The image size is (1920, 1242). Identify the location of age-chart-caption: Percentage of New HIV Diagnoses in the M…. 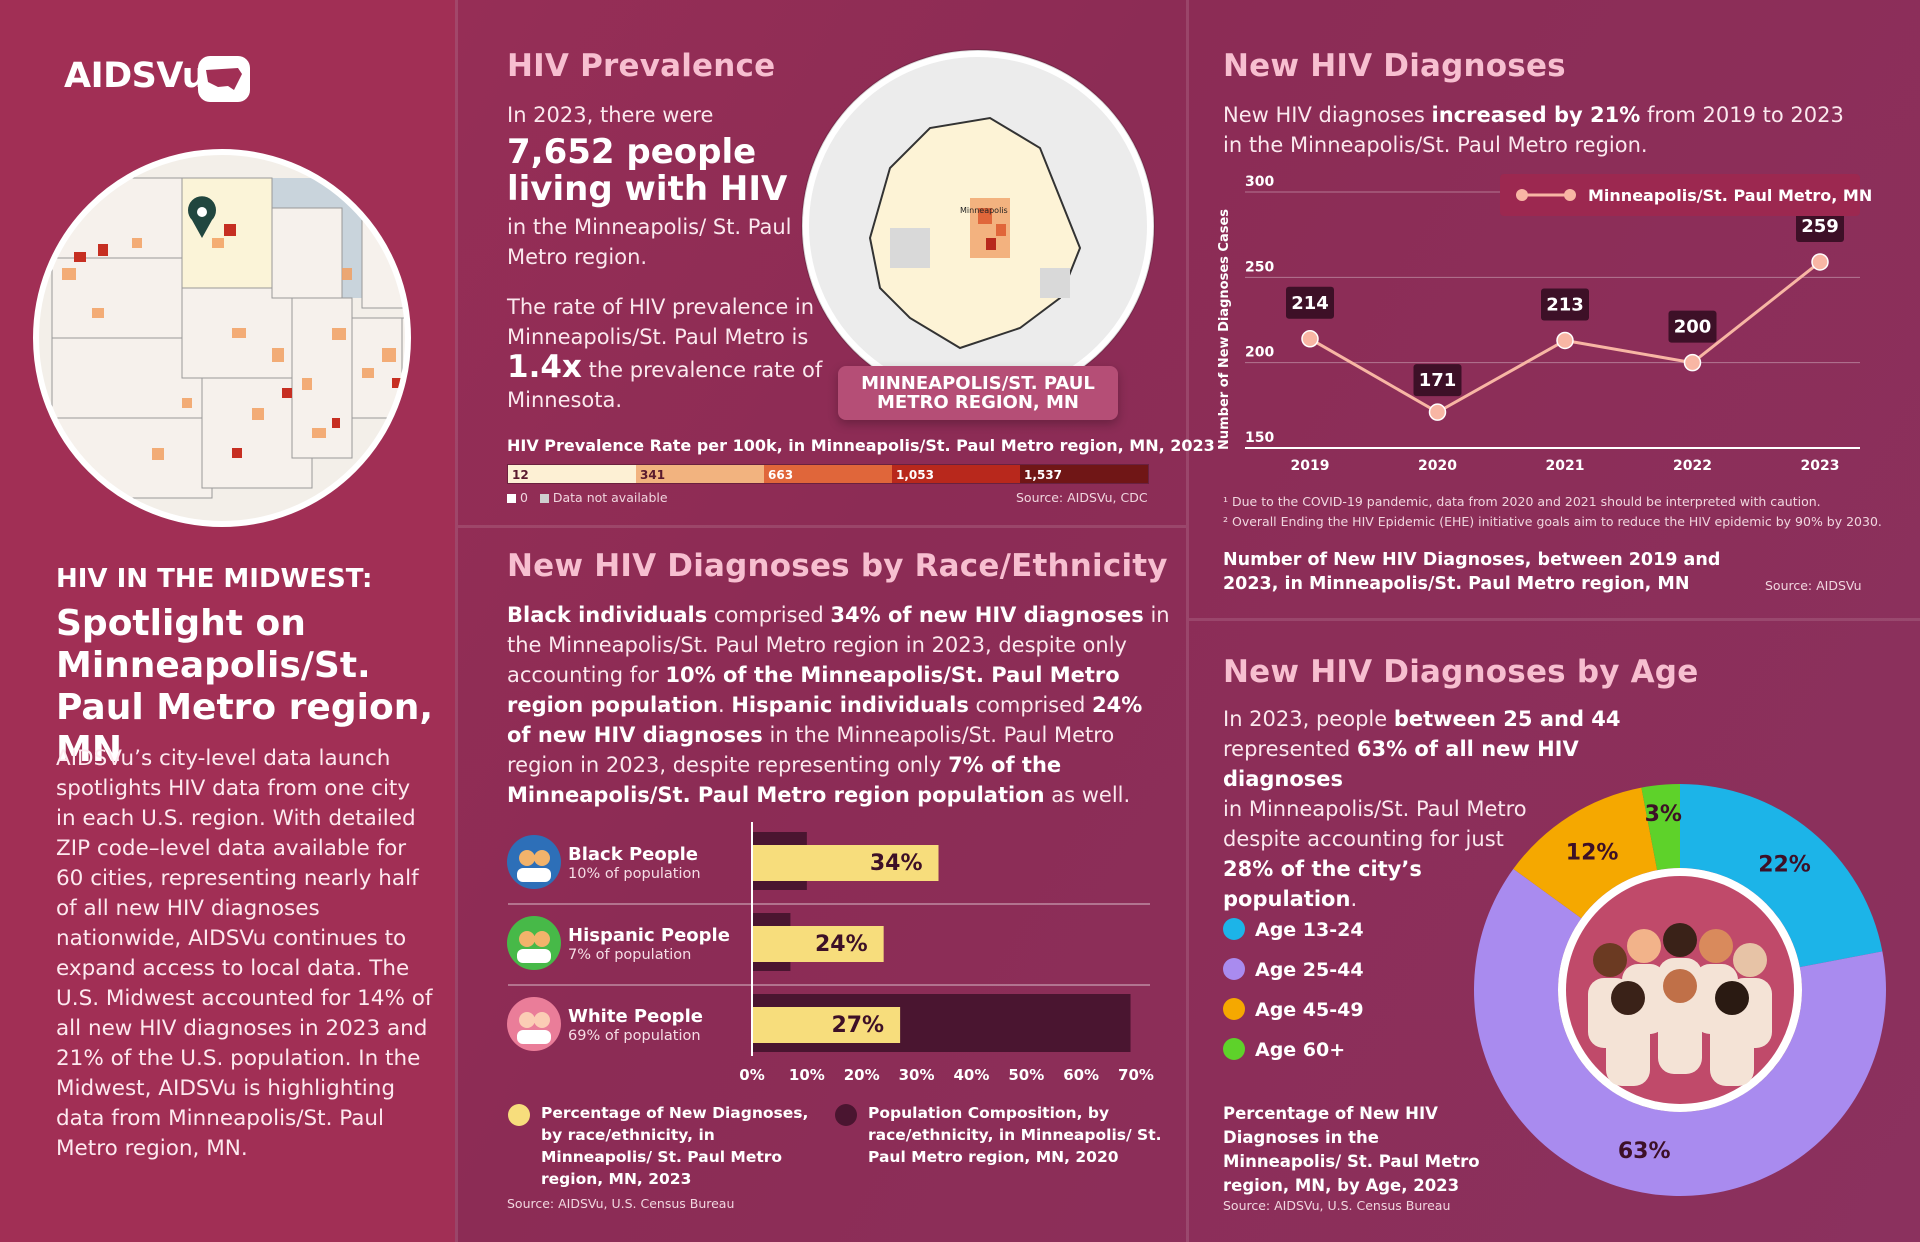
(1351, 1149).